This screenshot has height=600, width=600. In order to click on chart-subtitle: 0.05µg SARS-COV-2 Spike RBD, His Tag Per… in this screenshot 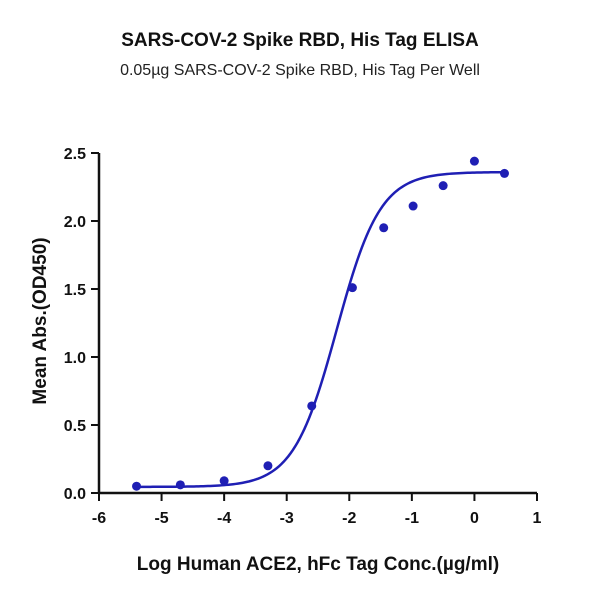, I will do `click(300, 70)`.